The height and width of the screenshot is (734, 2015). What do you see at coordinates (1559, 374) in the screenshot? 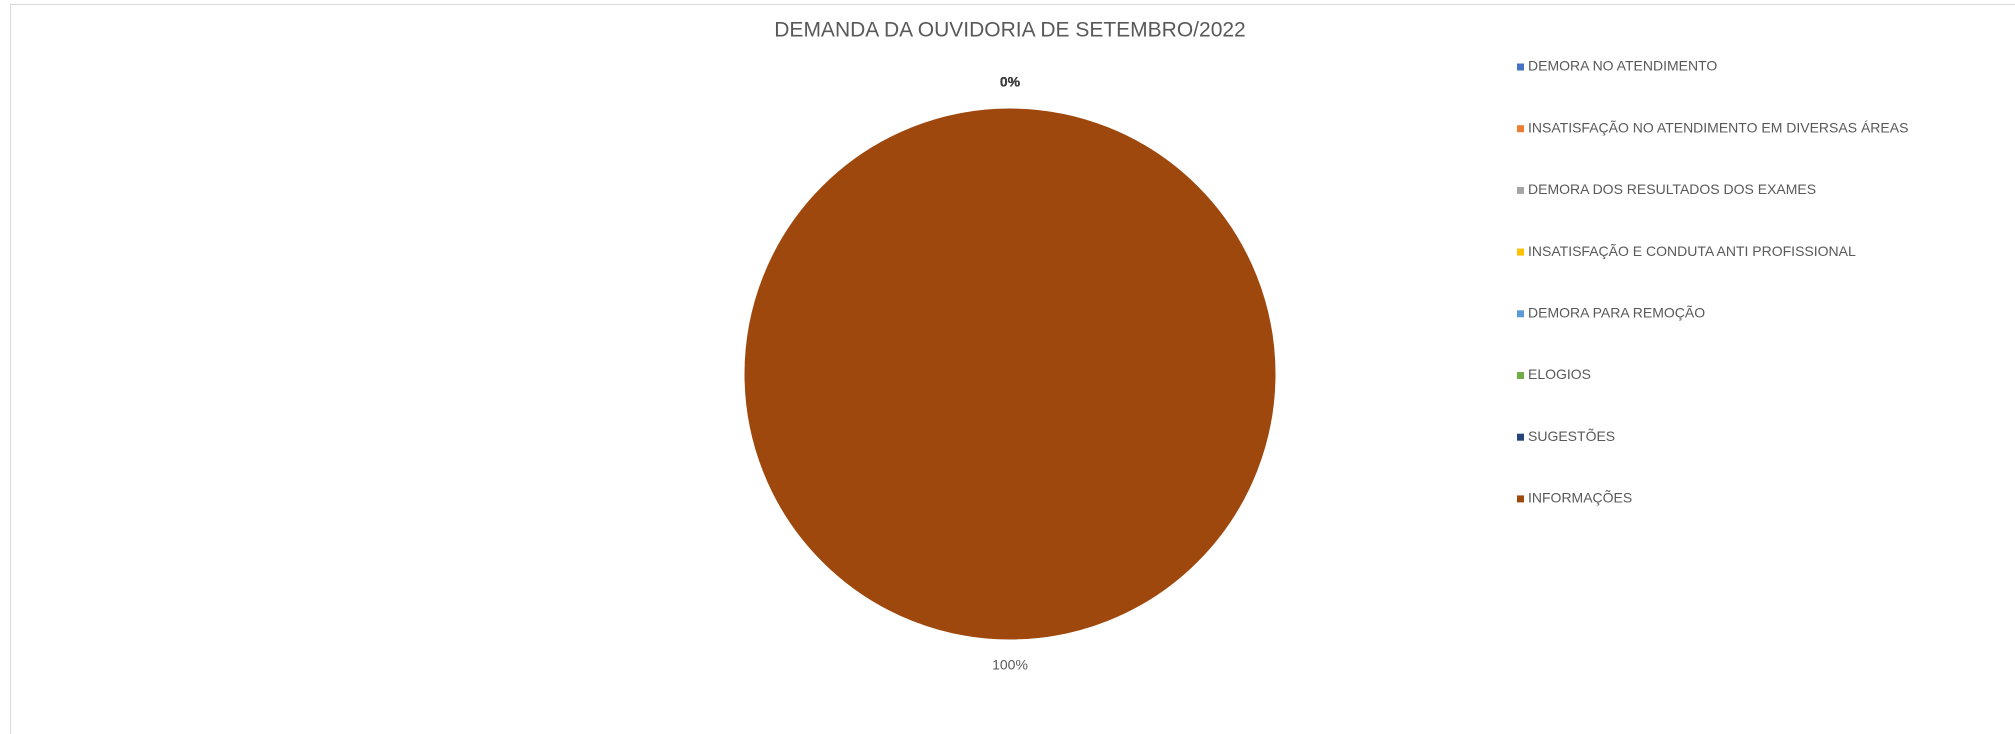
I see `legend-label: ELOGIOS` at bounding box center [1559, 374].